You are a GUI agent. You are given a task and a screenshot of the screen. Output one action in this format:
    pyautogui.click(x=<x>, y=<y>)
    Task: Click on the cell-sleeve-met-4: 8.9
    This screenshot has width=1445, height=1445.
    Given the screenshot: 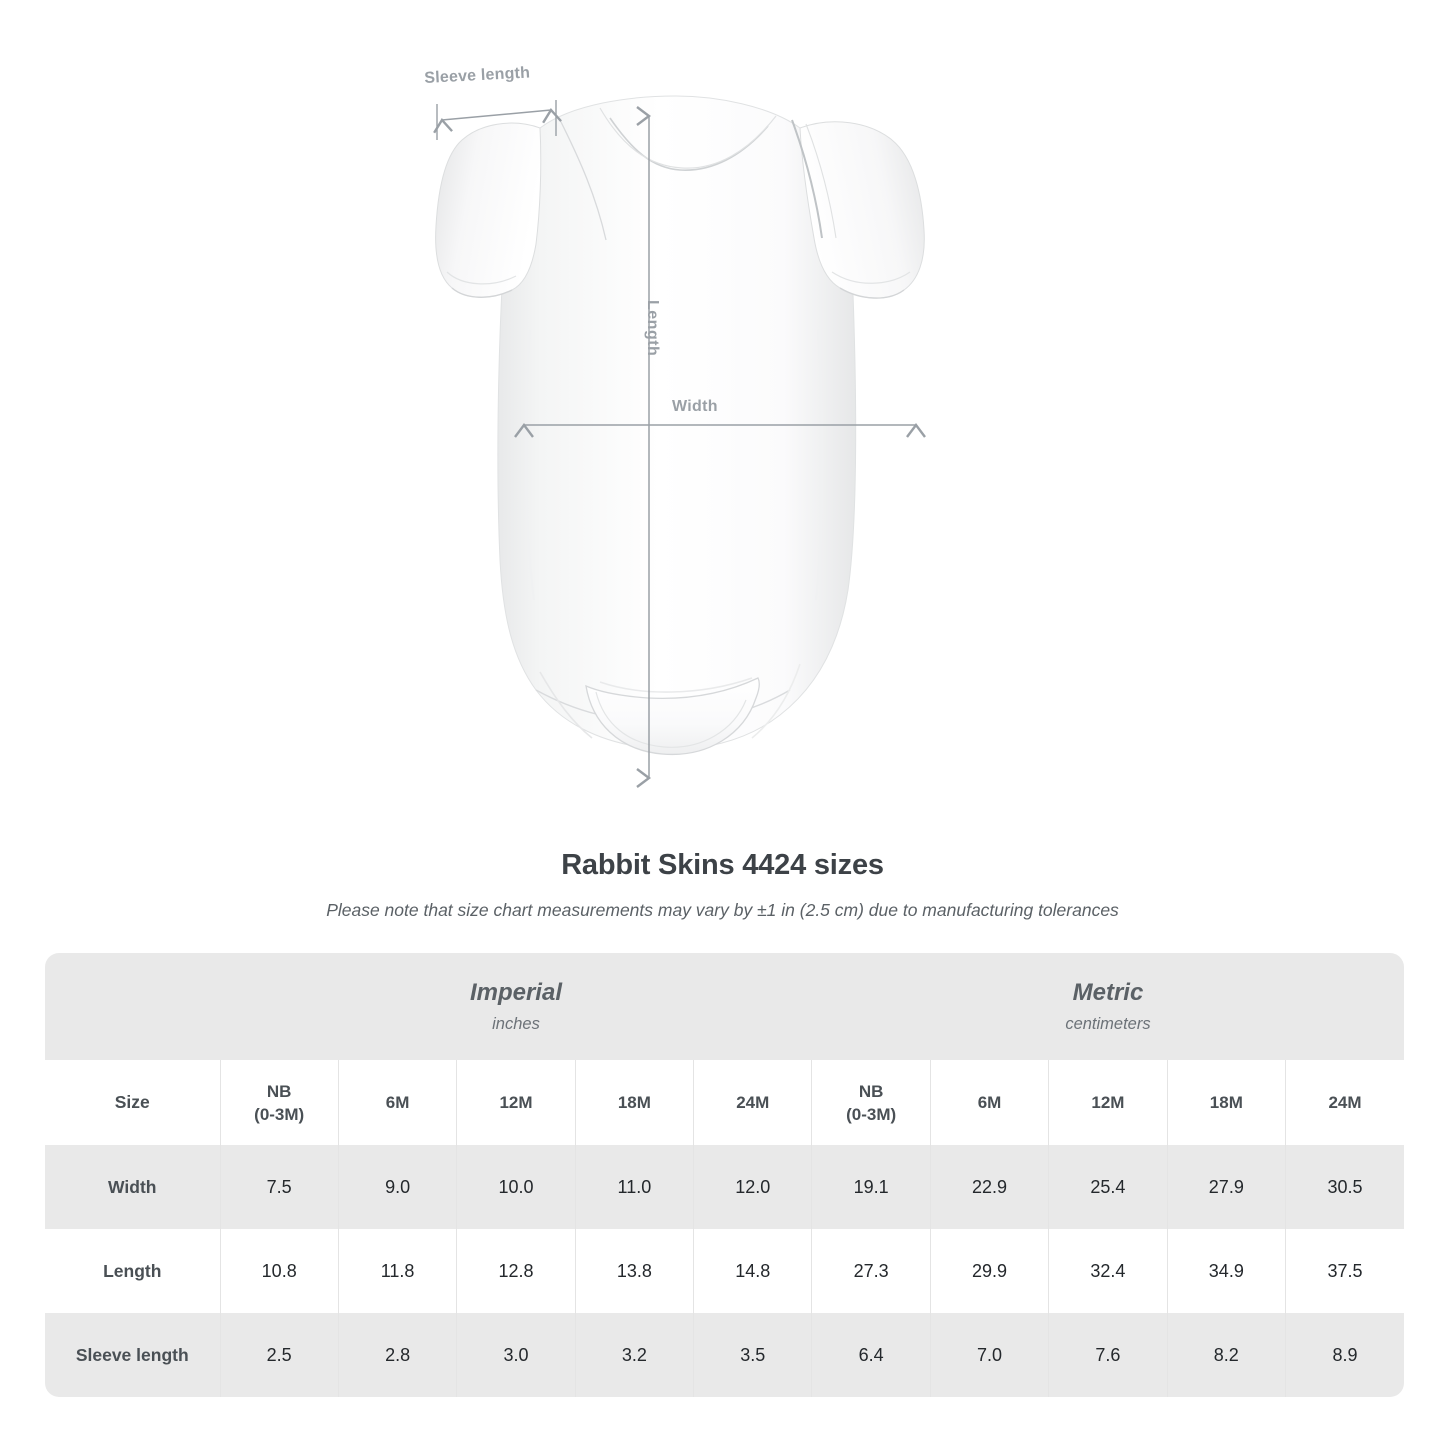 What is the action you would take?
    pyautogui.click(x=1344, y=1355)
    